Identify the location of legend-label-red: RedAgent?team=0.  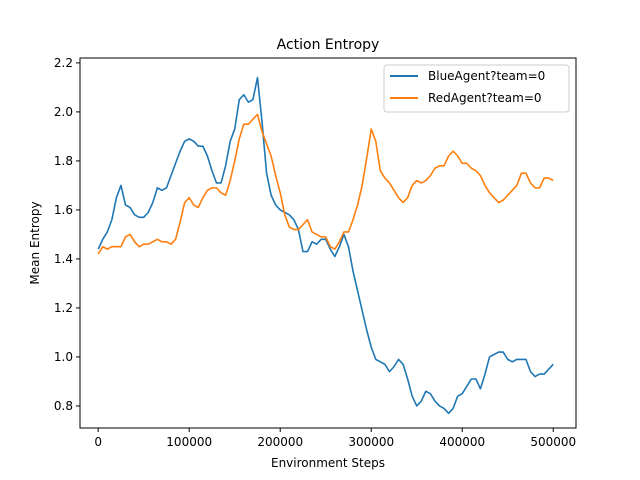
(485, 98).